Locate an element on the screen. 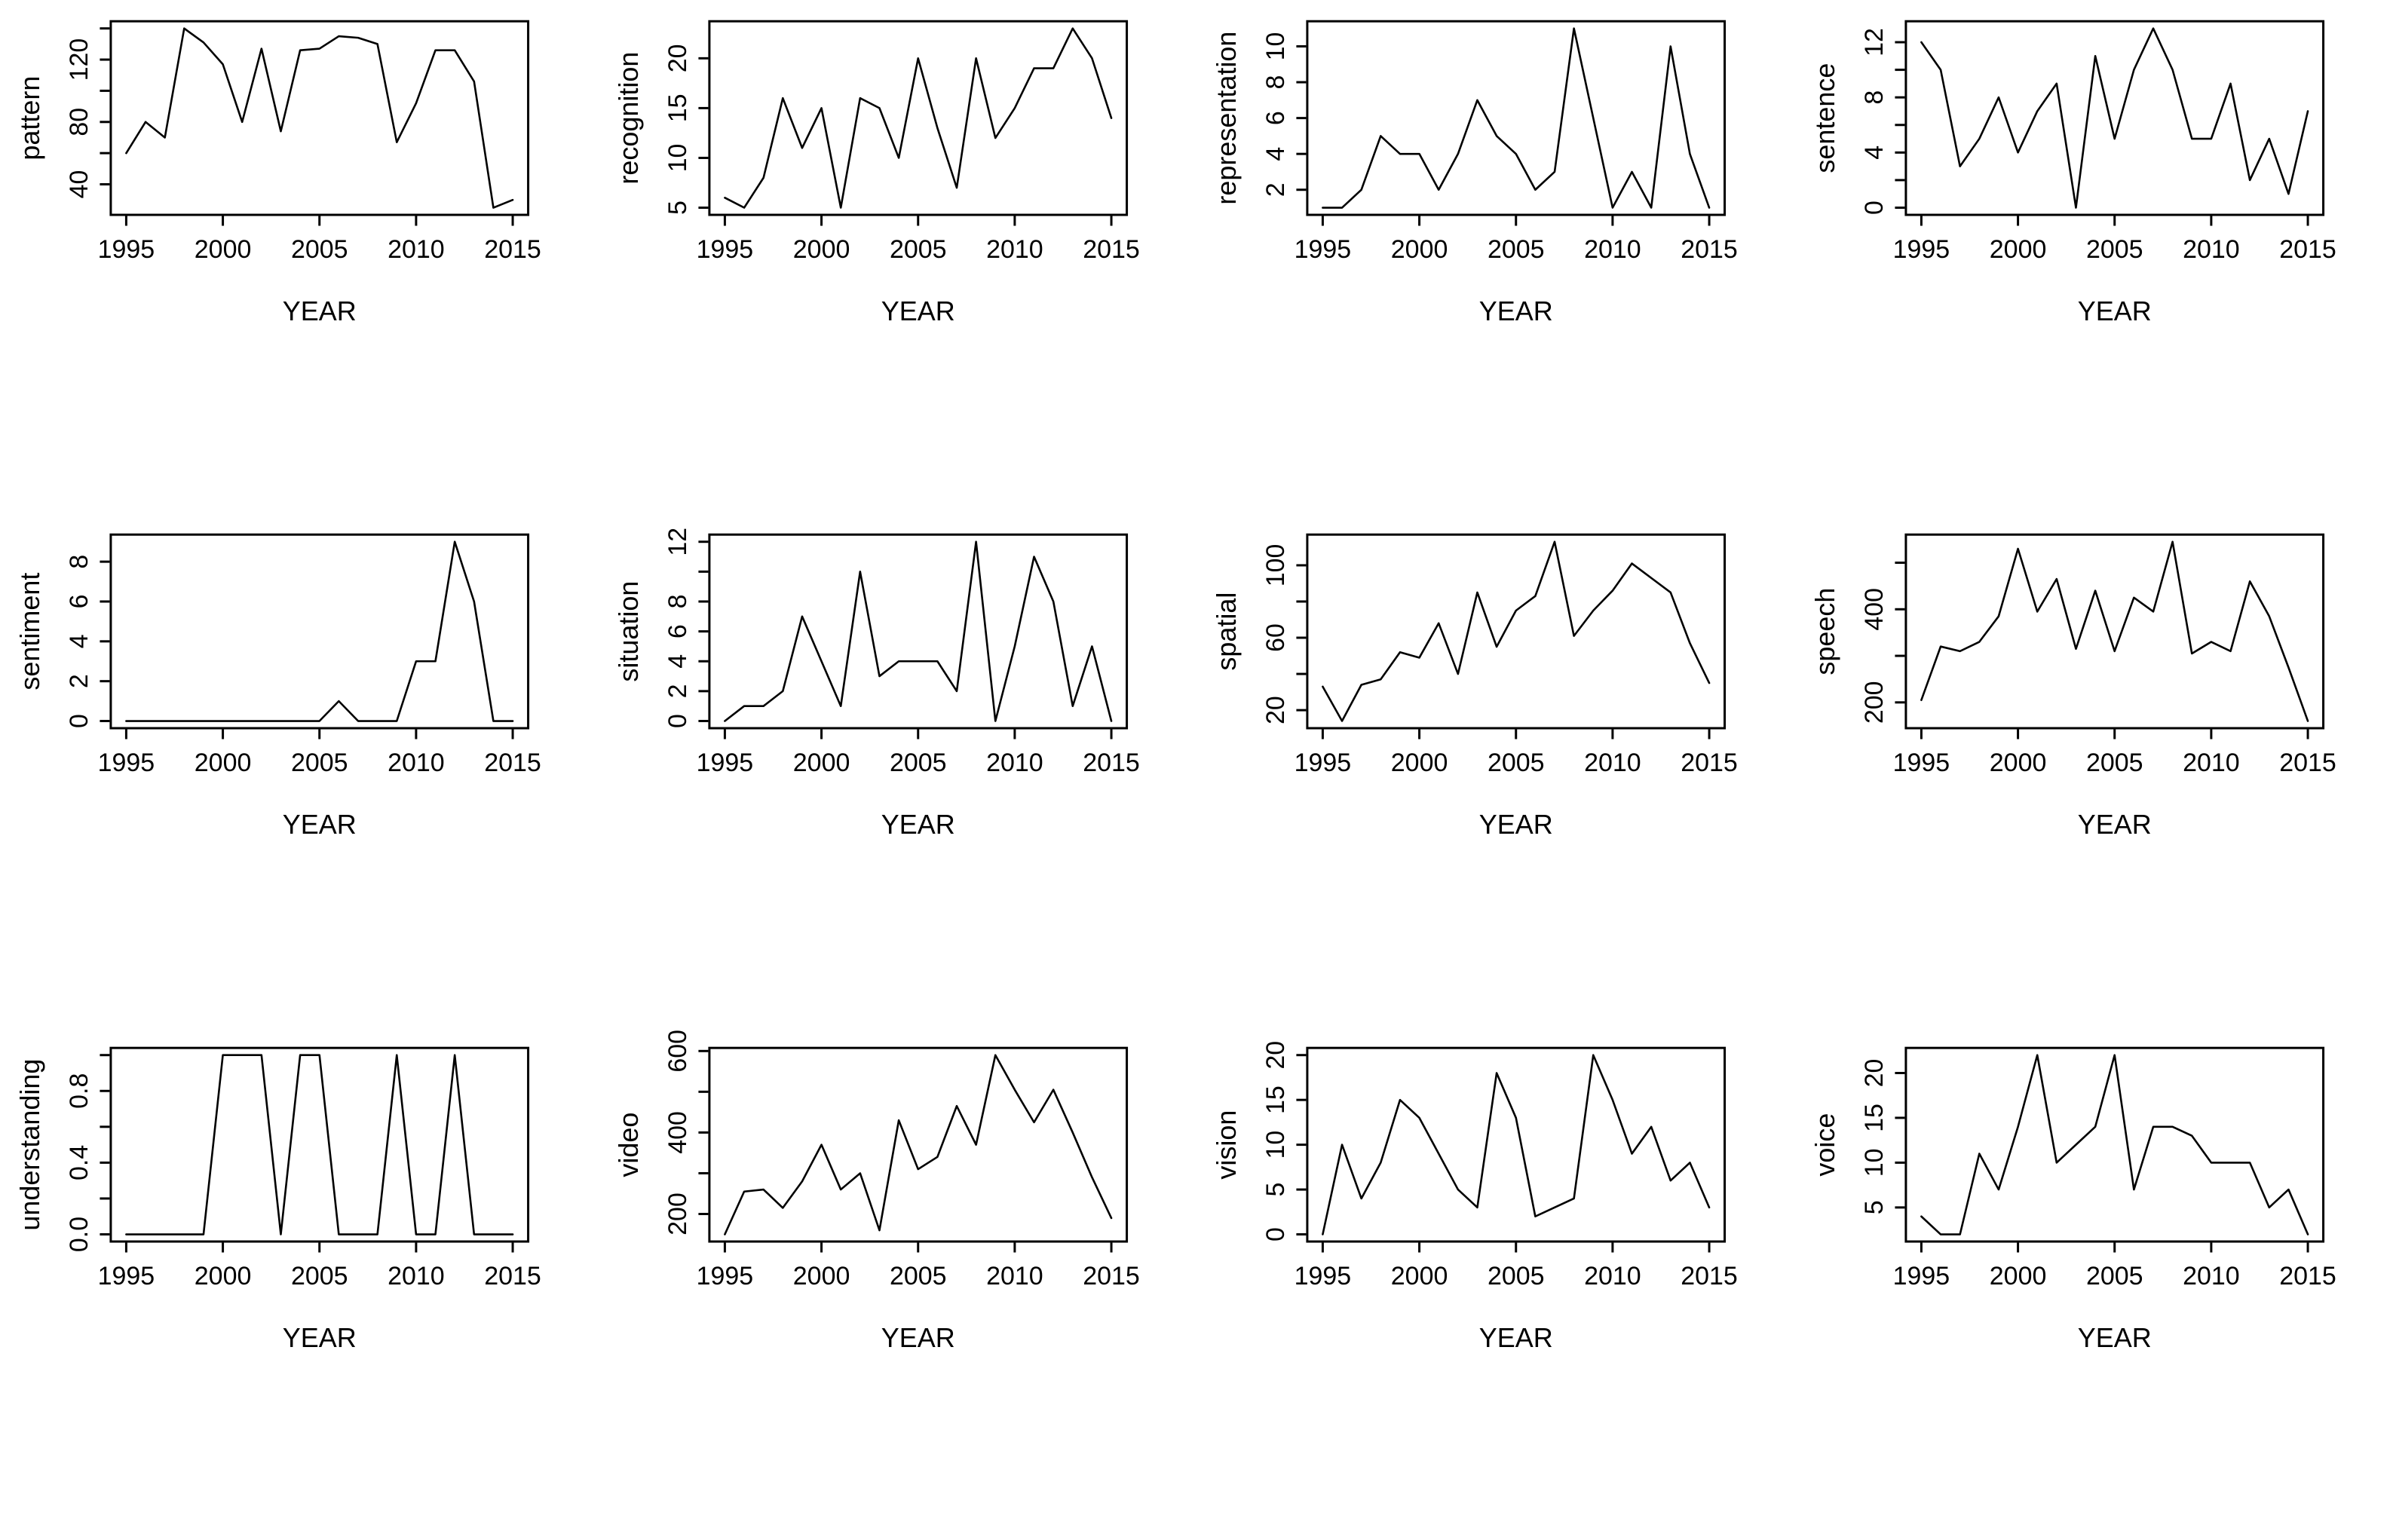 Image resolution: width=2393 pixels, height=1540 pixels. y-tick-label: 100 is located at coordinates (1275, 565).